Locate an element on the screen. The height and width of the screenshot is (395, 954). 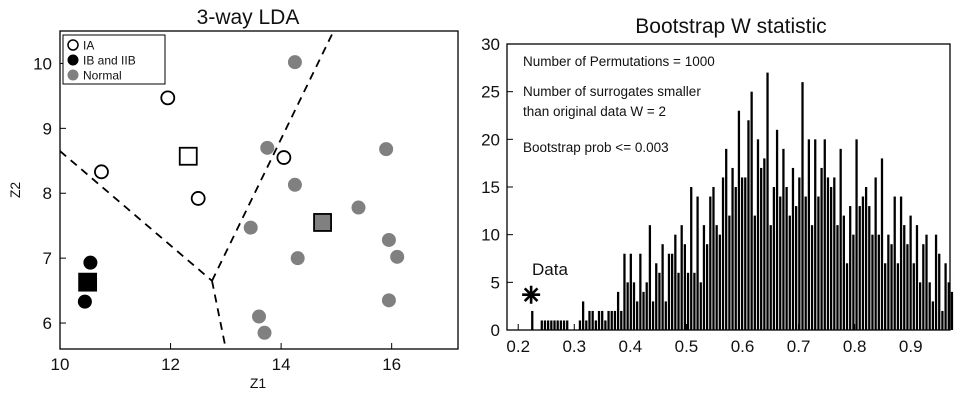
bootstrap-ytick-label: 20 is located at coordinates (490, 139).